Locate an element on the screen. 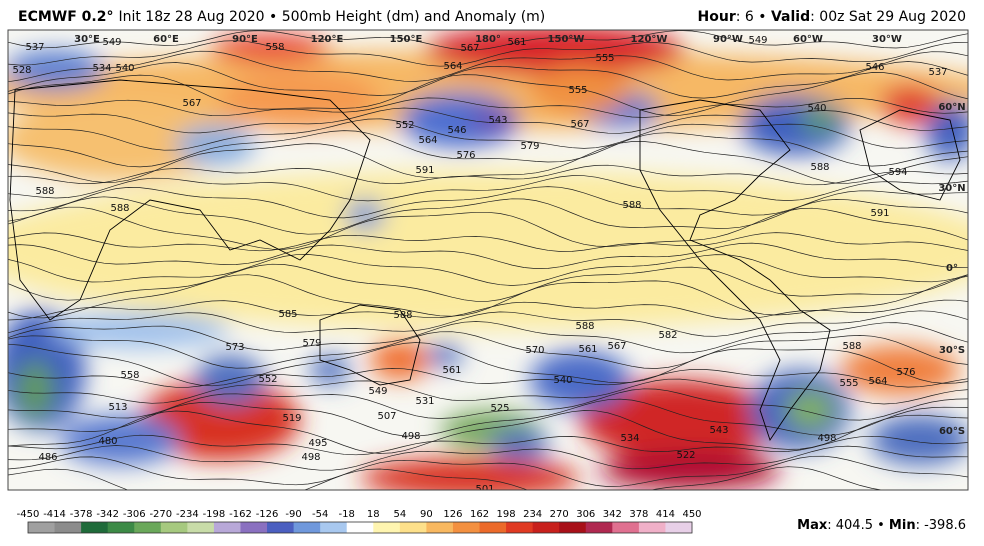  colorbar-label: 342 is located at coordinates (612, 514).